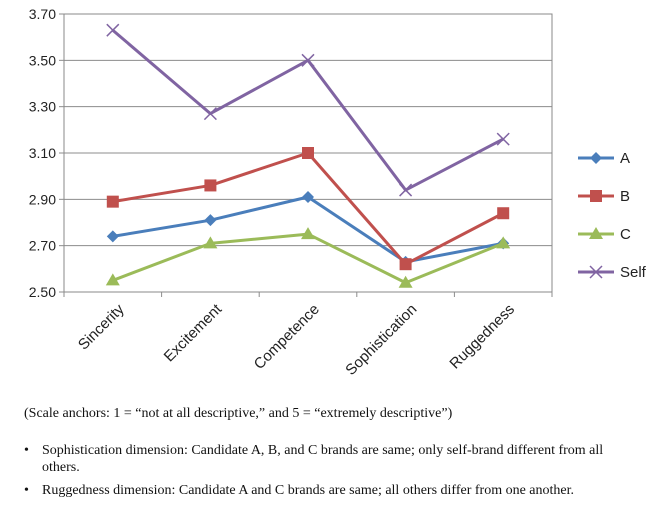 Image resolution: width=652 pixels, height=520 pixels. I want to click on y-tick-label: 3.30, so click(42, 107).